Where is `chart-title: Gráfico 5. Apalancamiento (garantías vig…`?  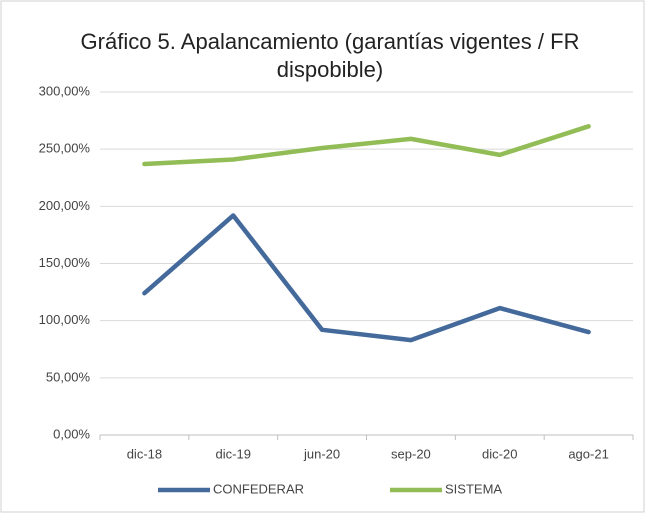 chart-title: Gráfico 5. Apalancamiento (garantías vig… is located at coordinates (330, 55).